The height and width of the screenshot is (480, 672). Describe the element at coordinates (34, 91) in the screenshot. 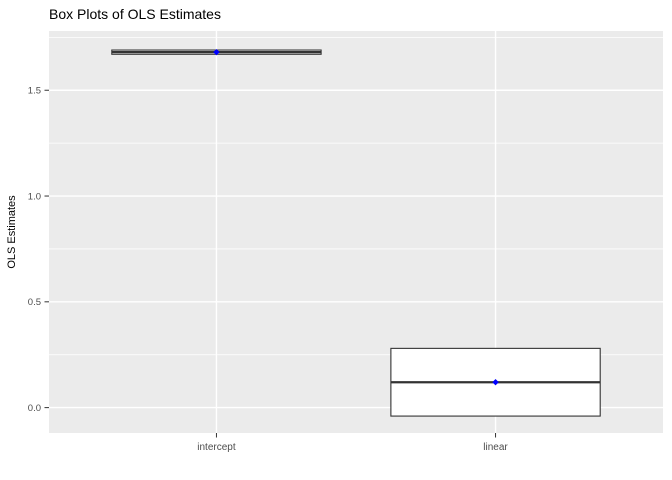

I see `y-tick-label: 1.5` at that location.